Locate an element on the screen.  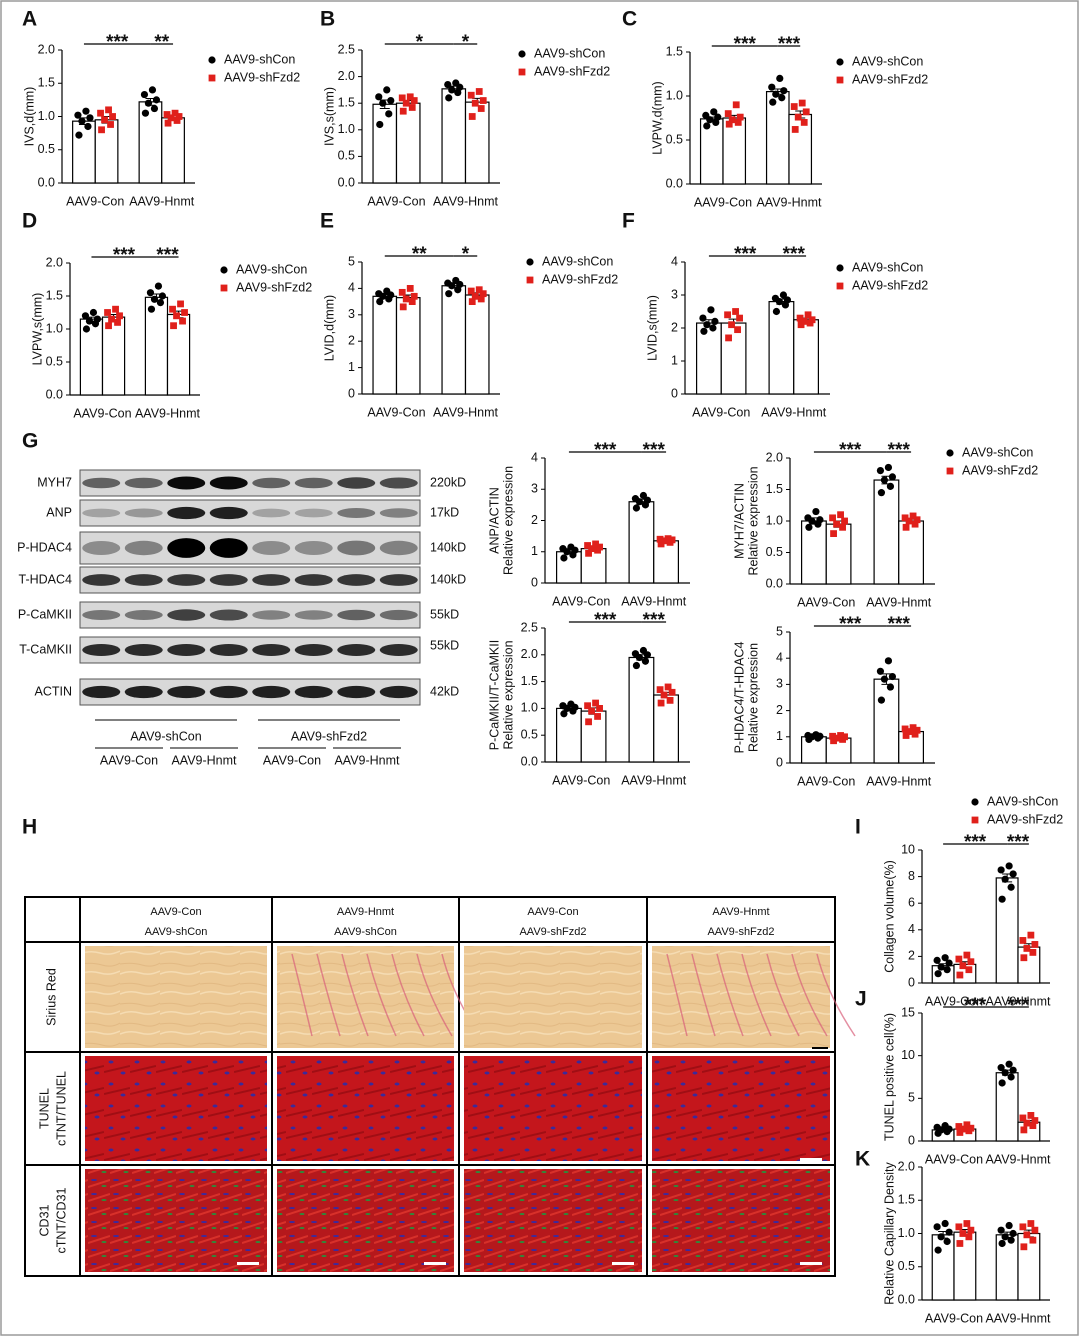
scale-bar is located at coordinates (811, 1159).